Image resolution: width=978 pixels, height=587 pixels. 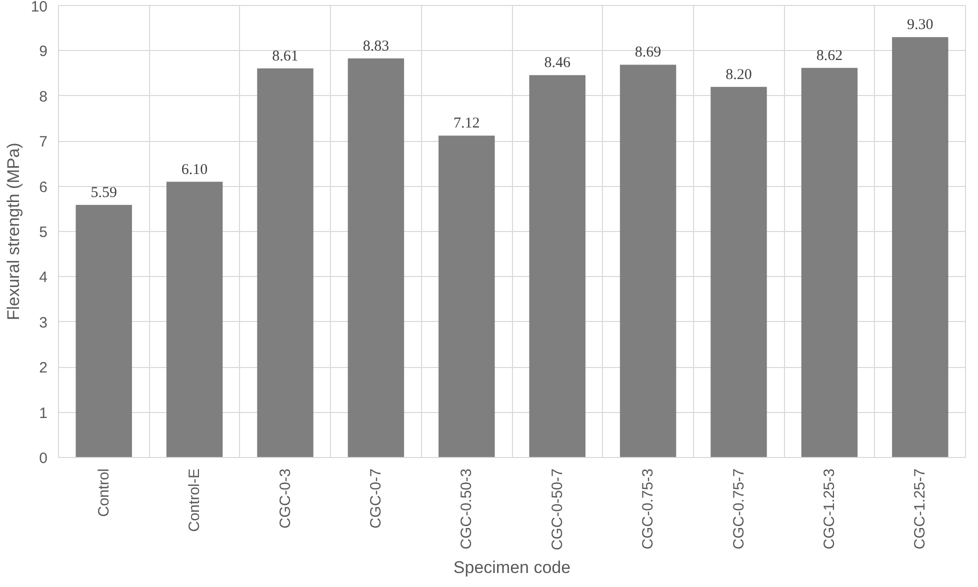 I want to click on x-tick-label: CGC-0-3, so click(x=285, y=498).